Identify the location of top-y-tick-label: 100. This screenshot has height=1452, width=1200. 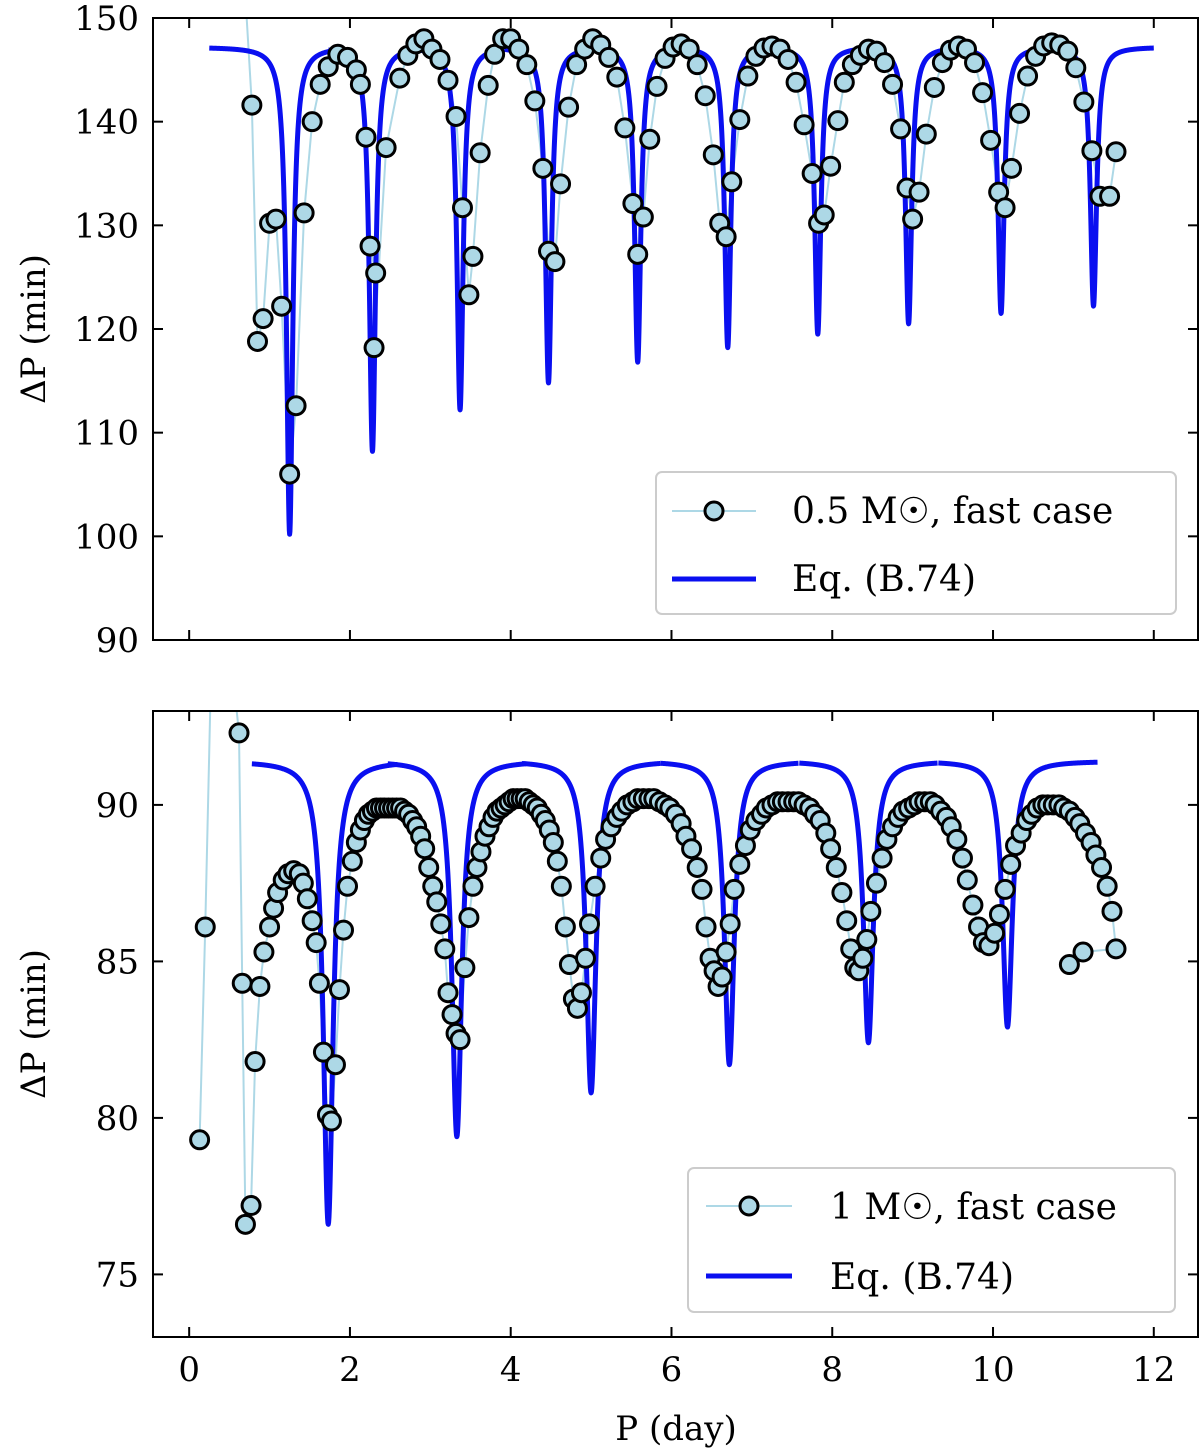
(106, 537).